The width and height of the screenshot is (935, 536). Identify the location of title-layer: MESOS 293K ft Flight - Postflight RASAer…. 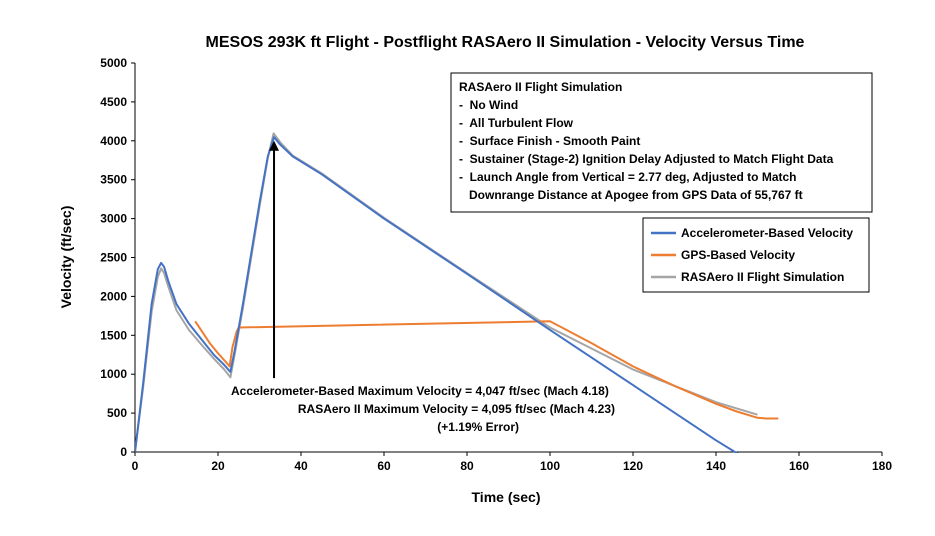
(505, 42).